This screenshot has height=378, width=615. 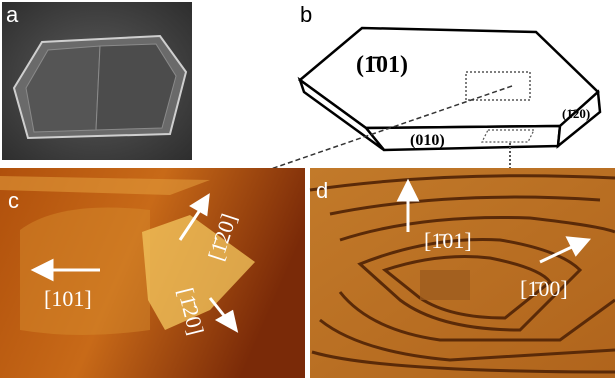 I want to click on face-label: (1̄01), so click(x=382, y=65).